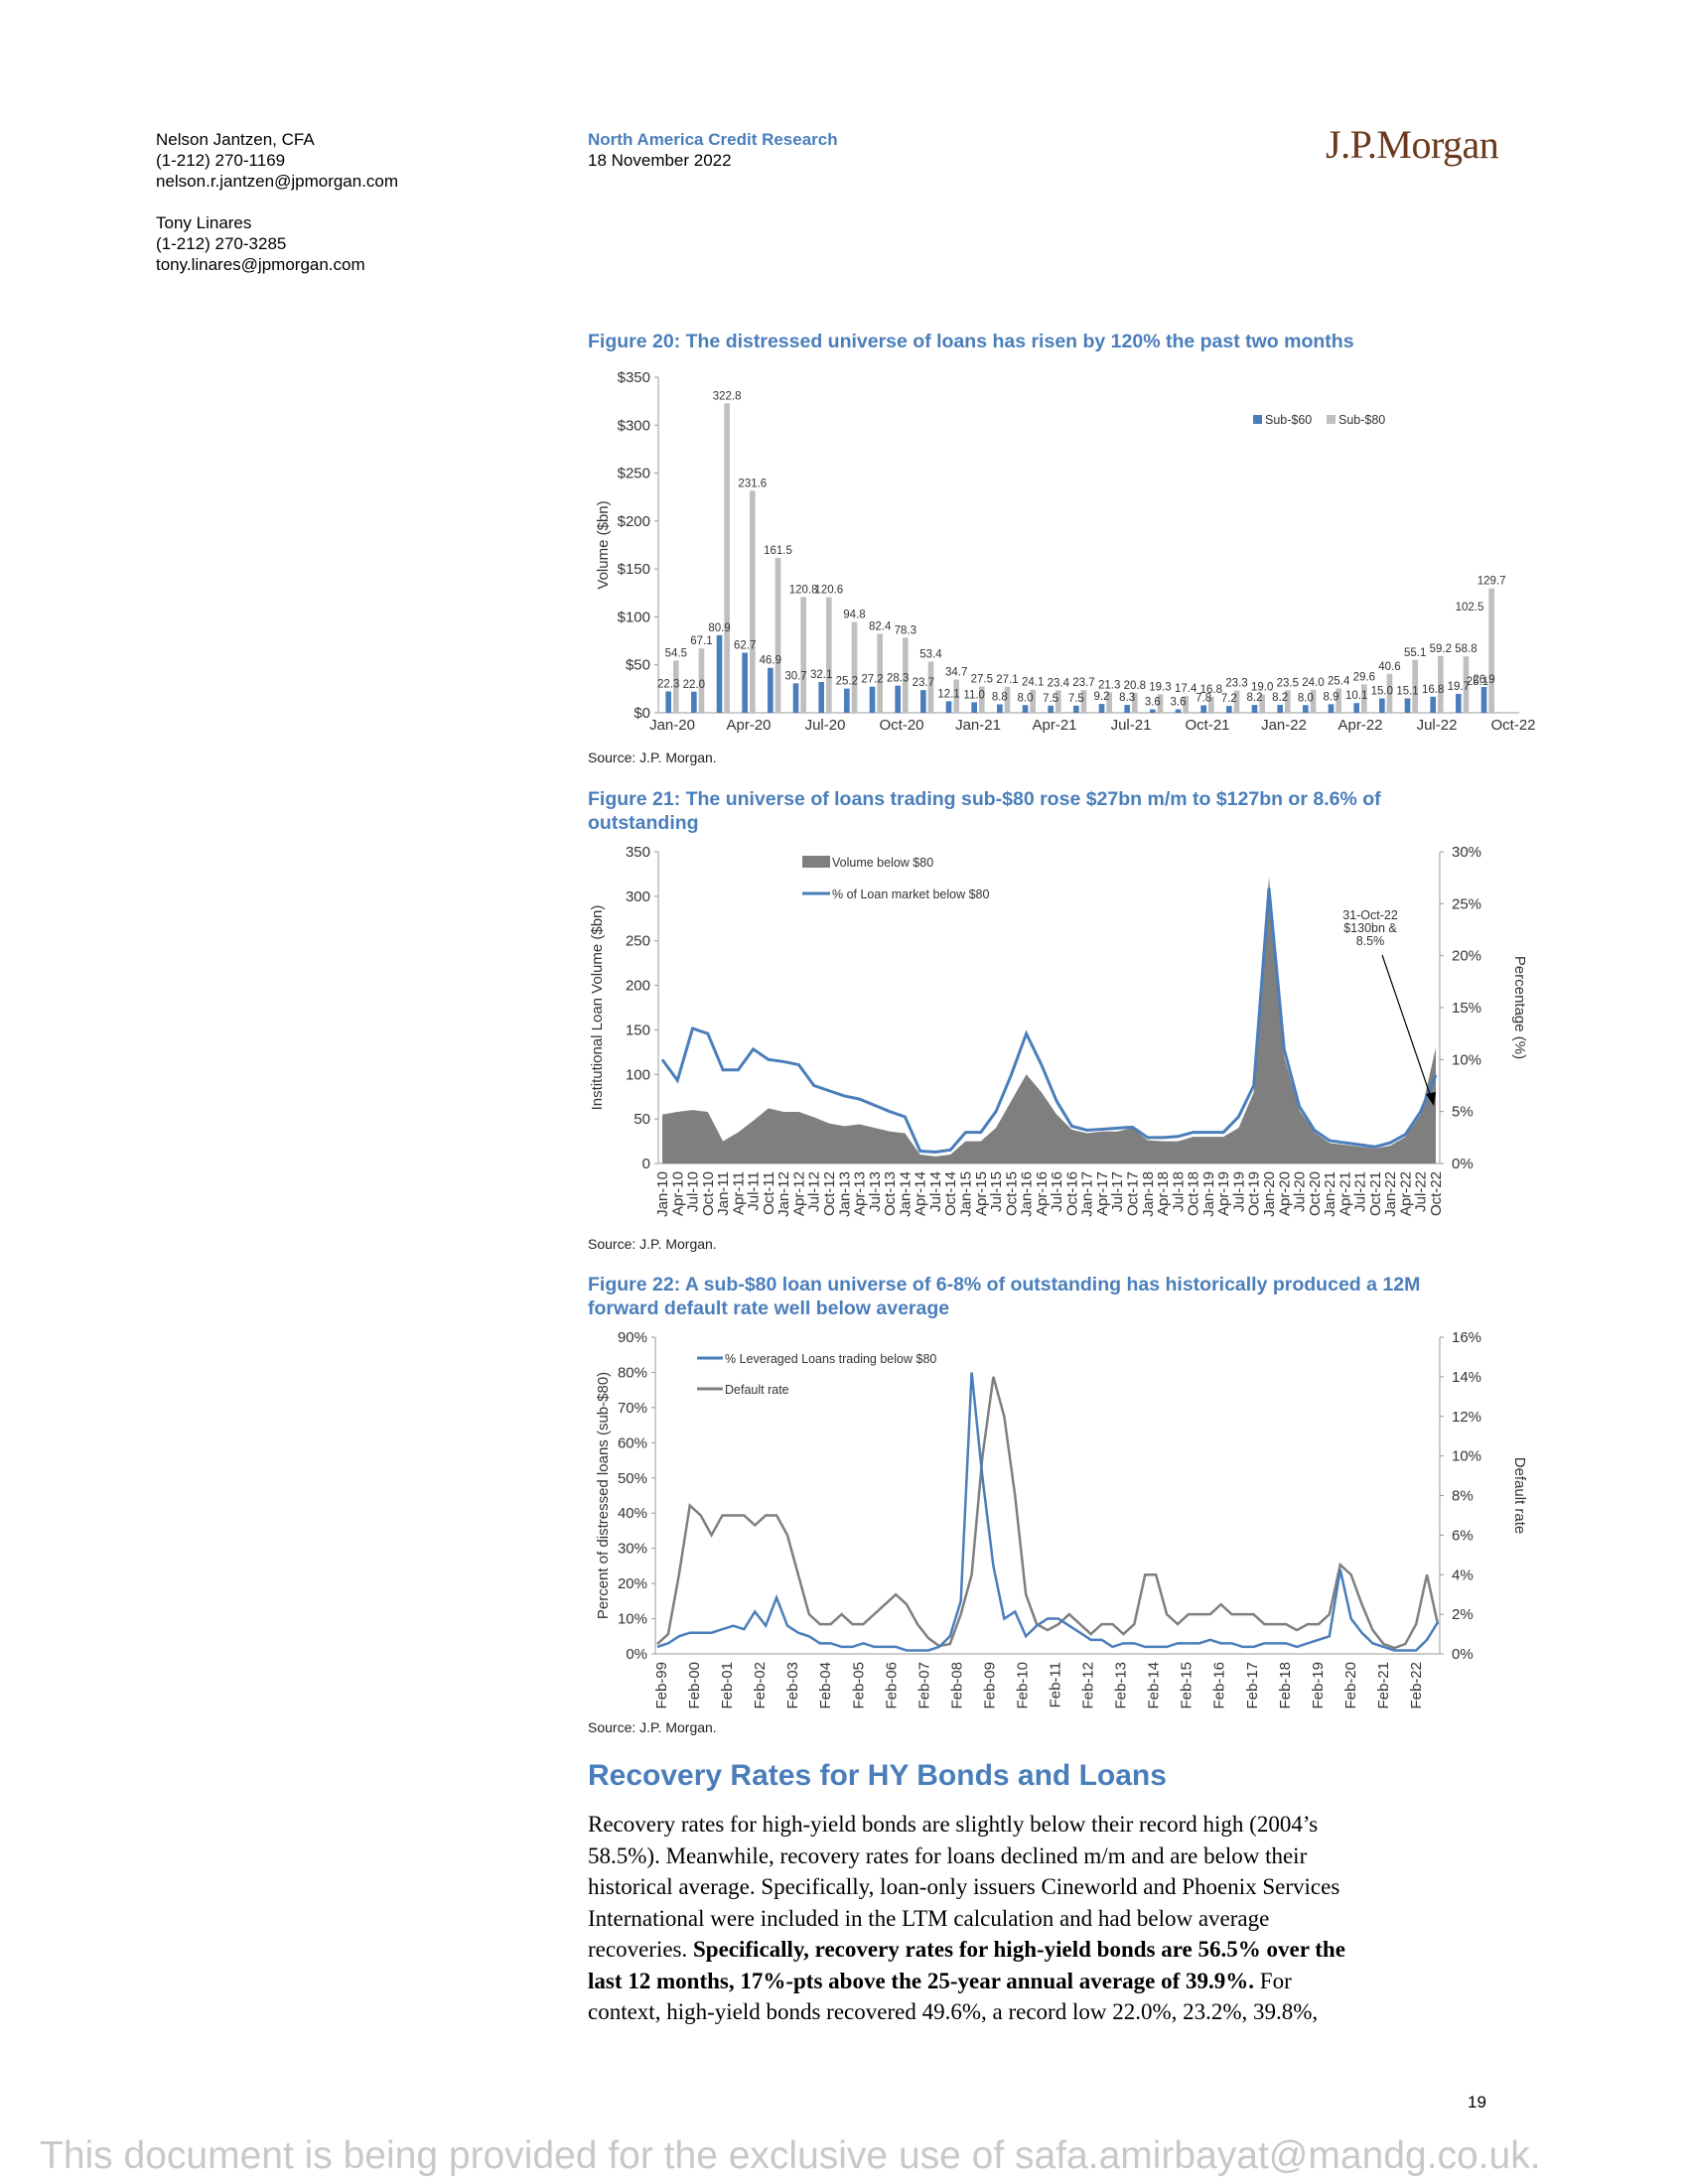  Describe the element at coordinates (1186, 689) in the screenshot. I see `data-label-sub80: 17.4` at that location.